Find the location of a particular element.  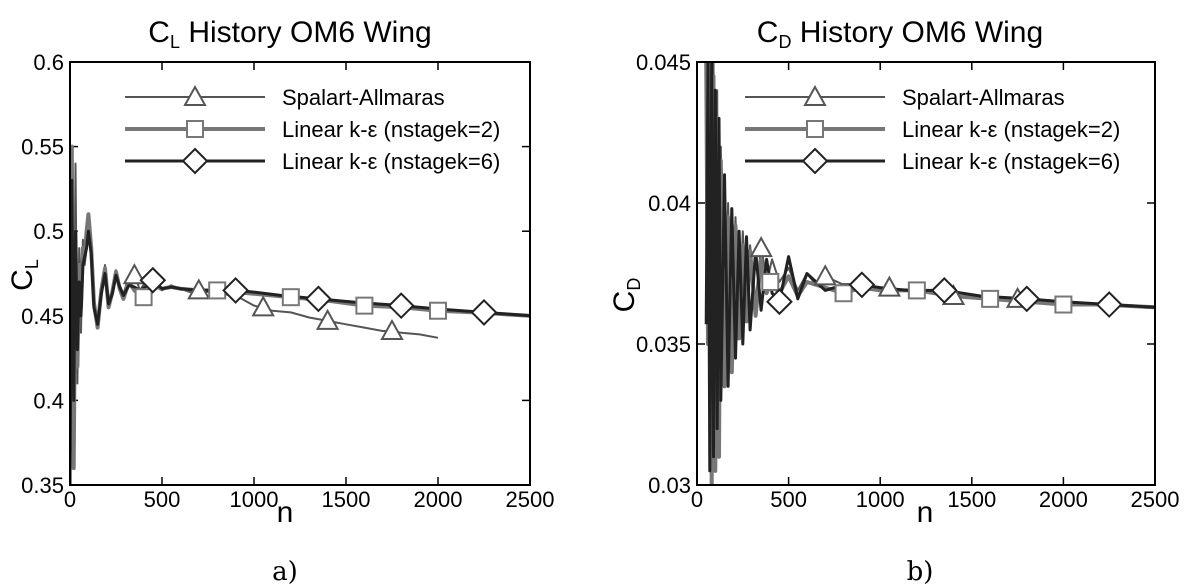

y-tick-label: 0.5 is located at coordinates (48, 231).